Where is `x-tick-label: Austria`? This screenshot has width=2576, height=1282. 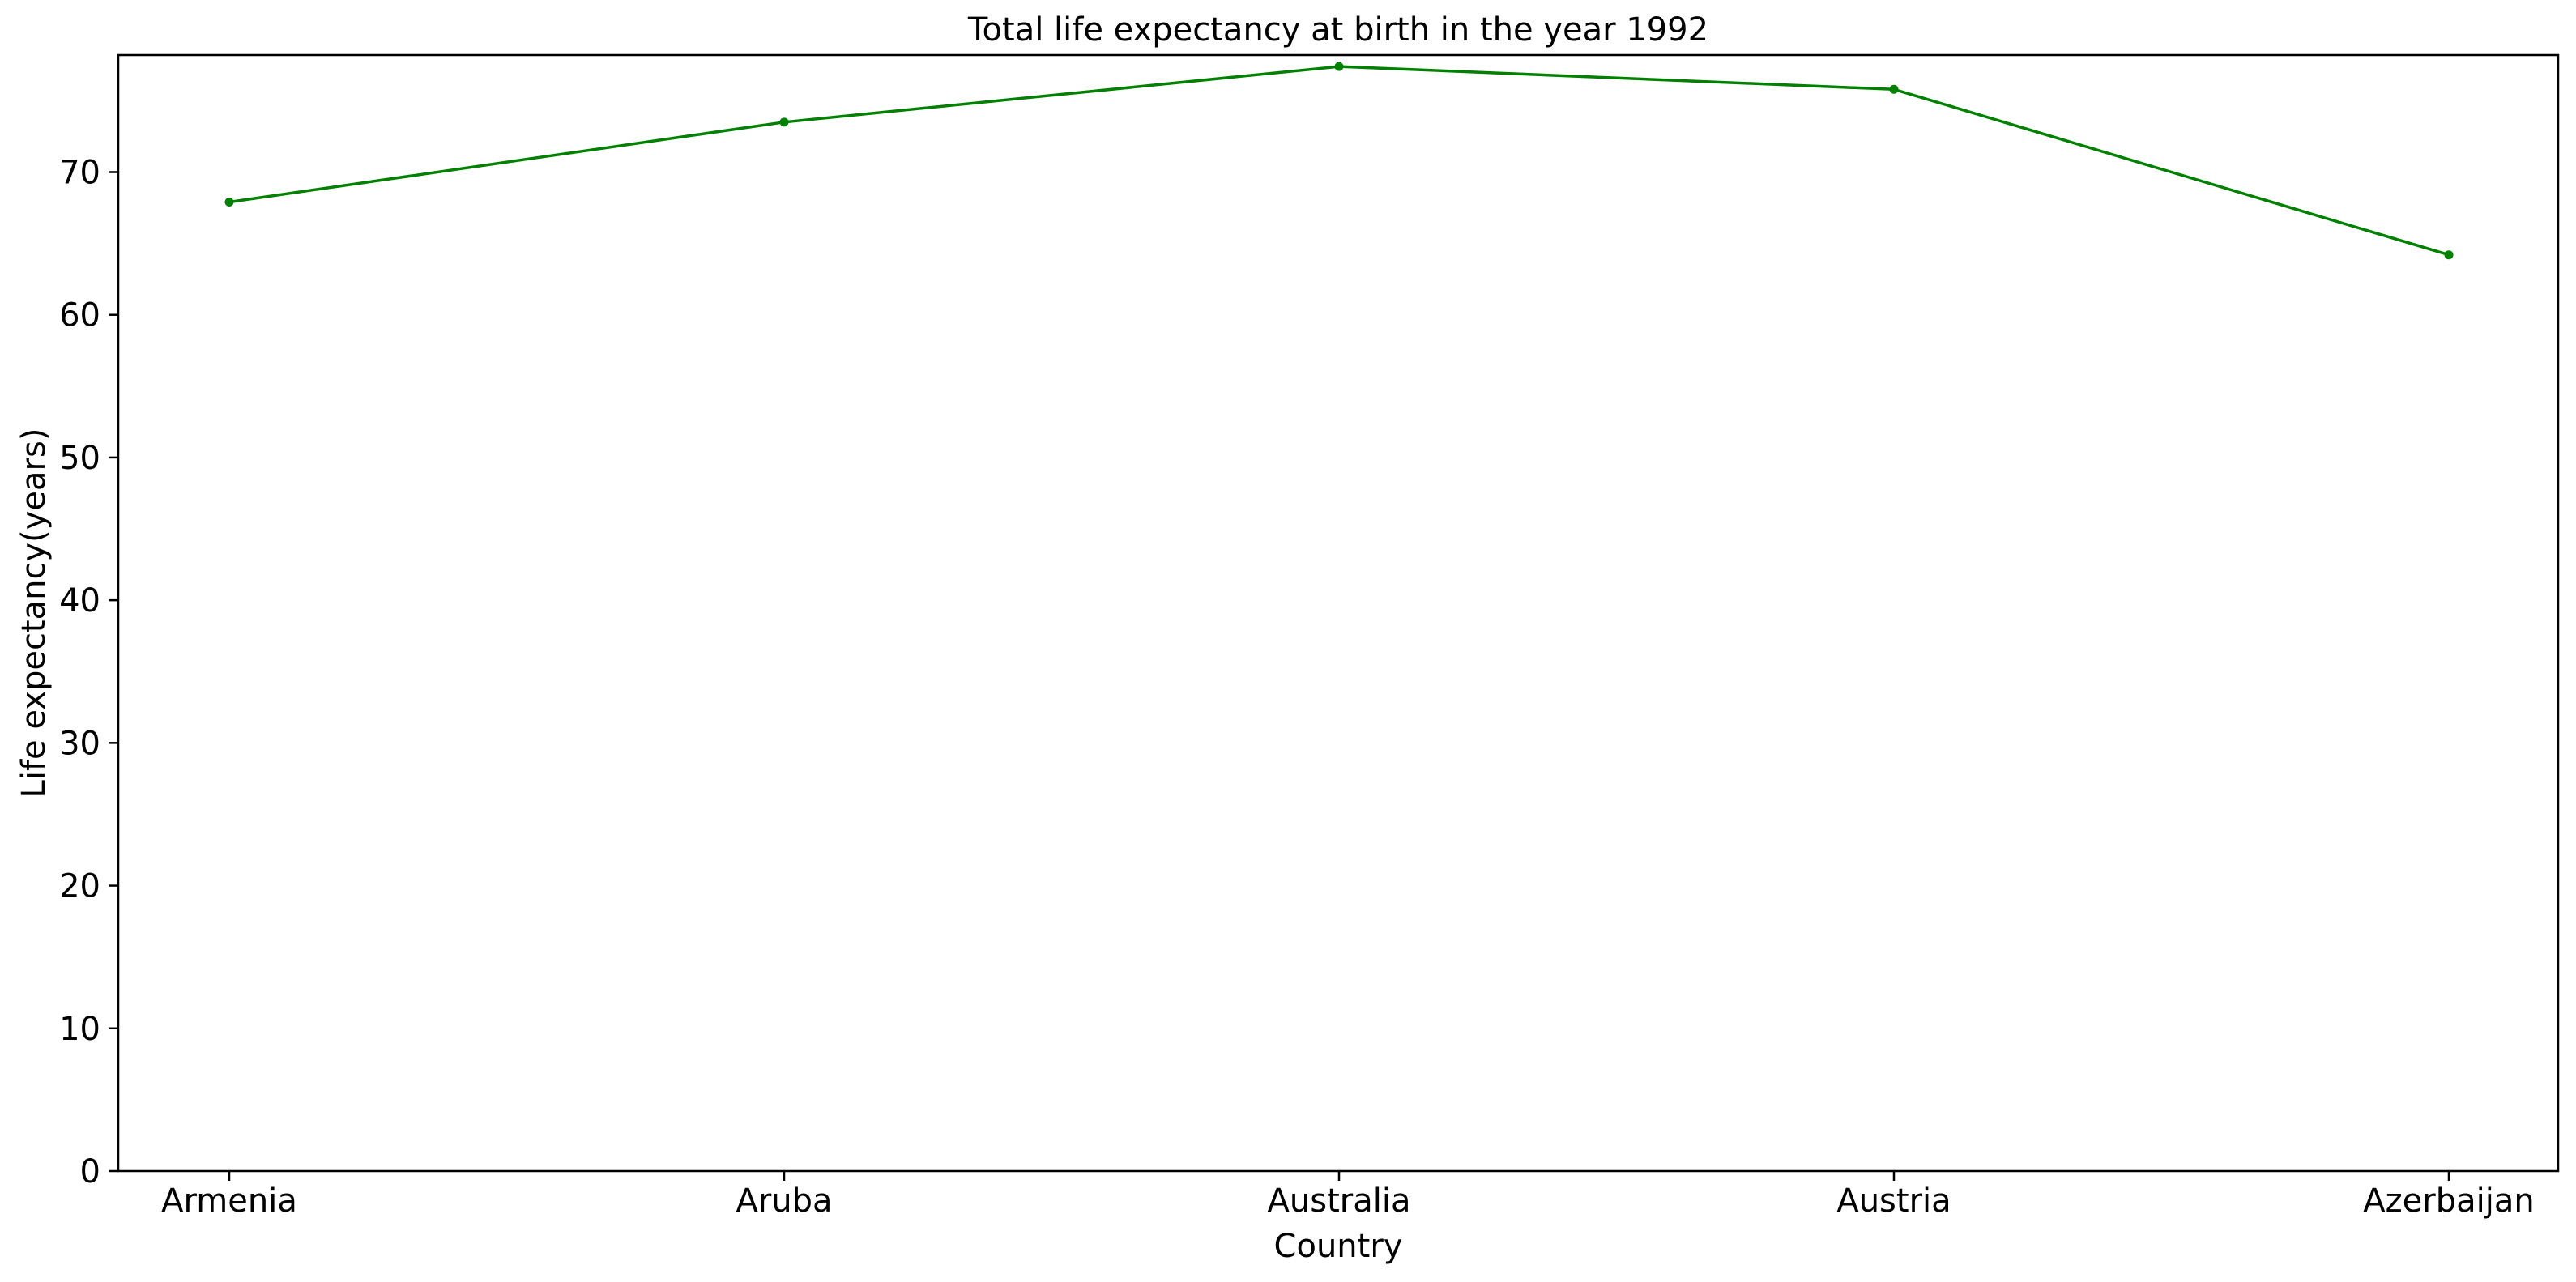 x-tick-label: Austria is located at coordinates (1893, 1201).